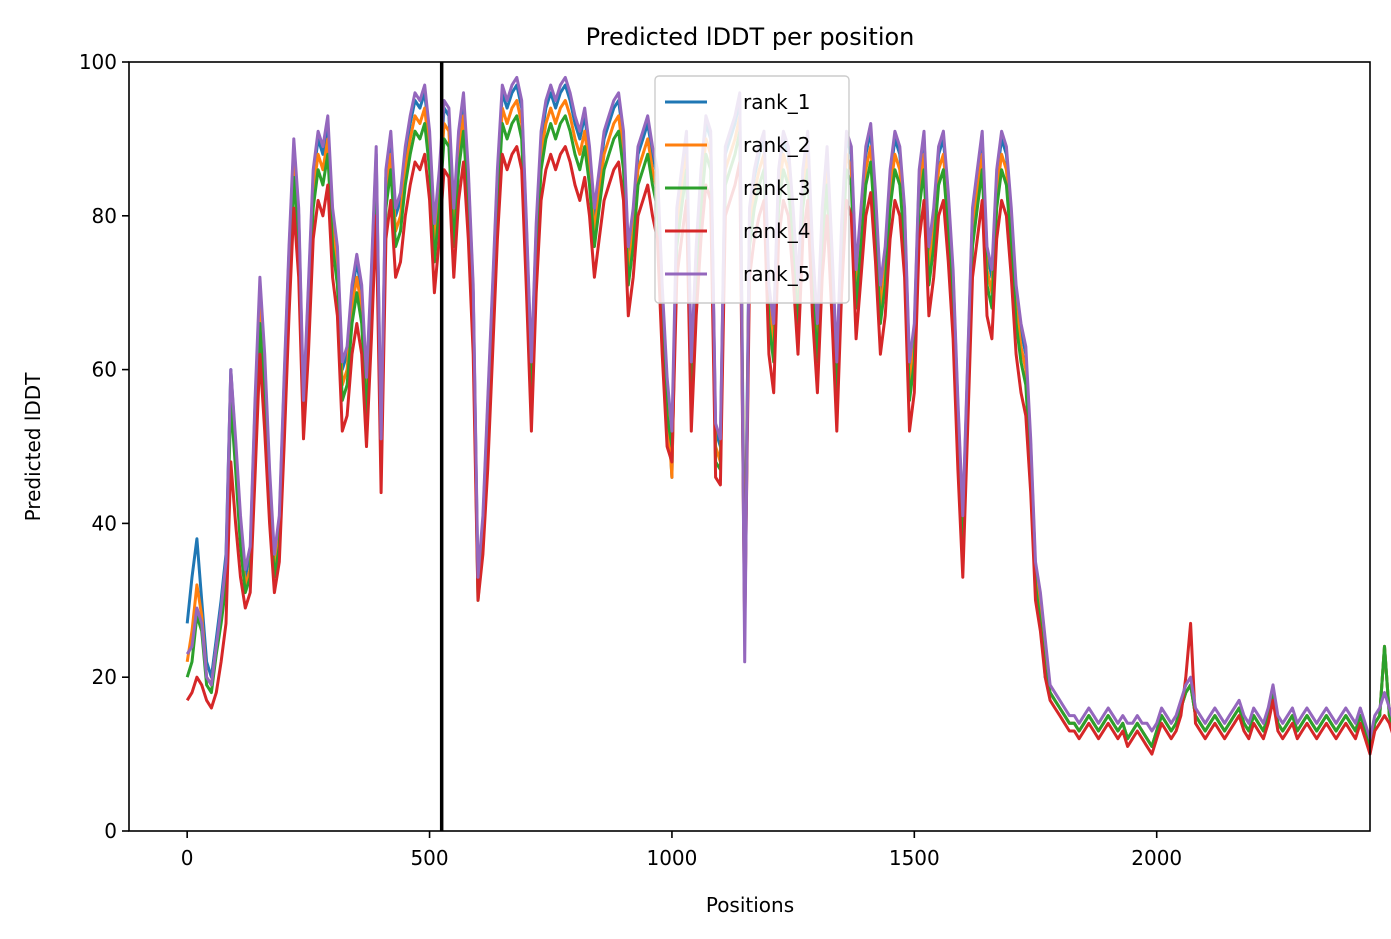 This screenshot has width=1391, height=939. Describe the element at coordinates (98, 62) in the screenshot. I see `y-tick-label: 100` at that location.